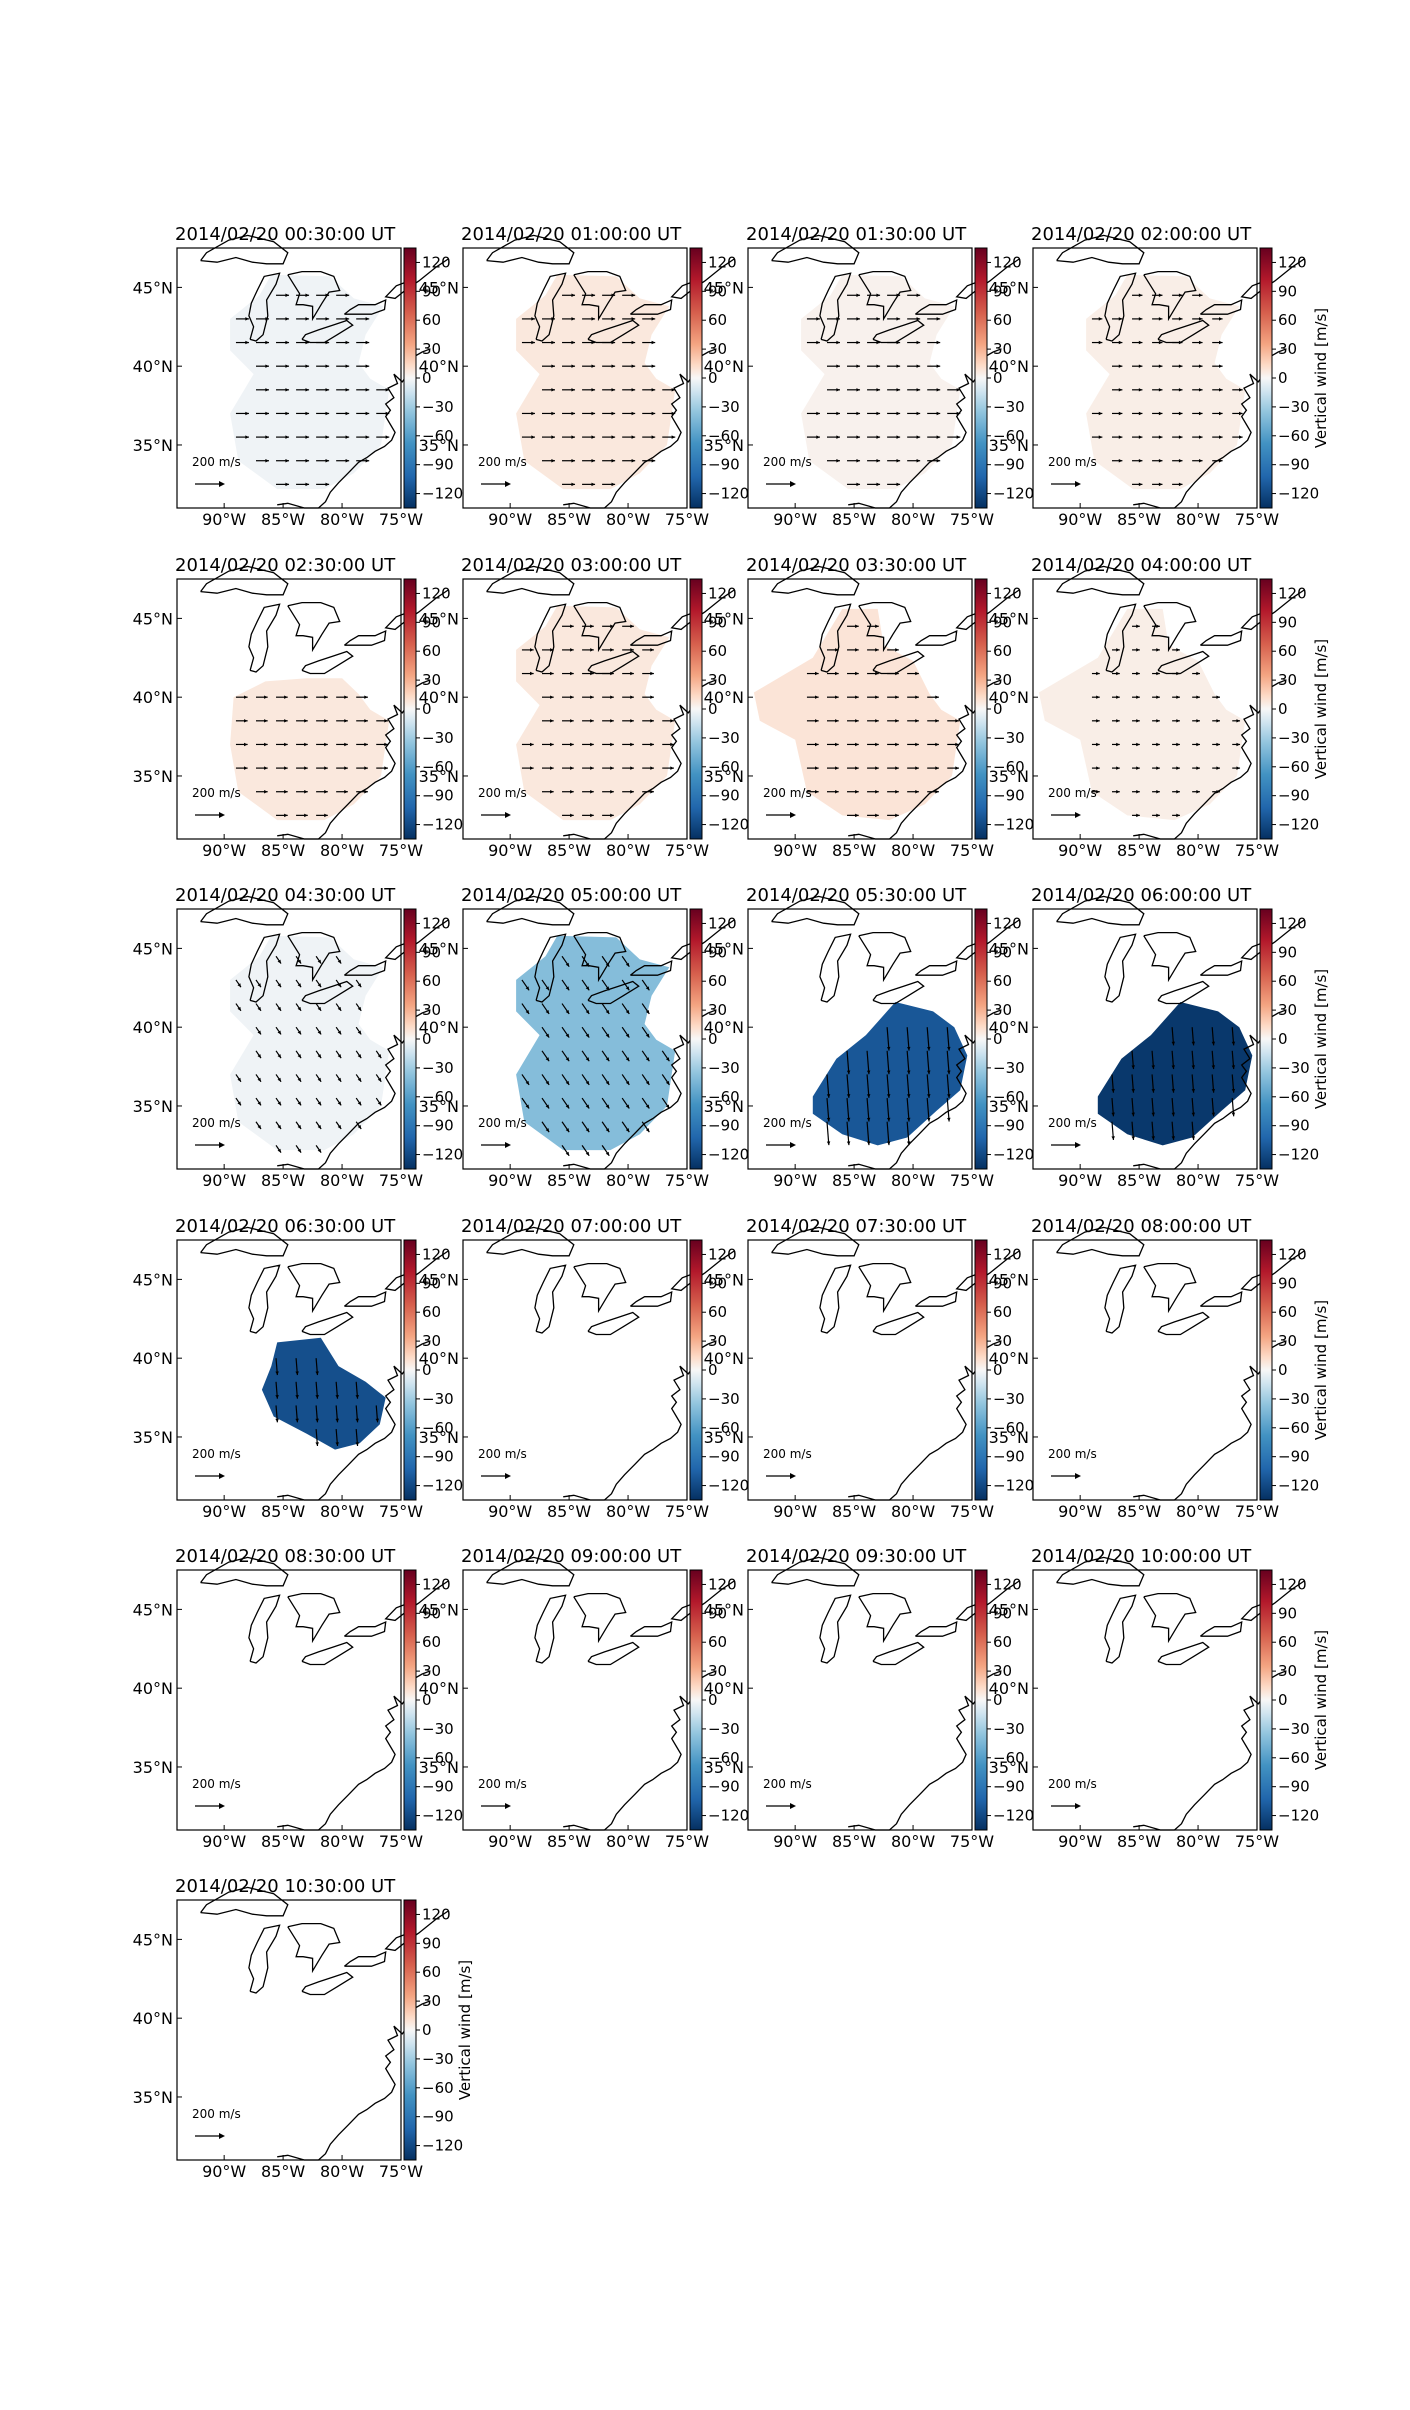 The width and height of the screenshot is (1410, 2410). Describe the element at coordinates (1013, 825) in the screenshot. I see `colorbar-tick-label: −120` at that location.